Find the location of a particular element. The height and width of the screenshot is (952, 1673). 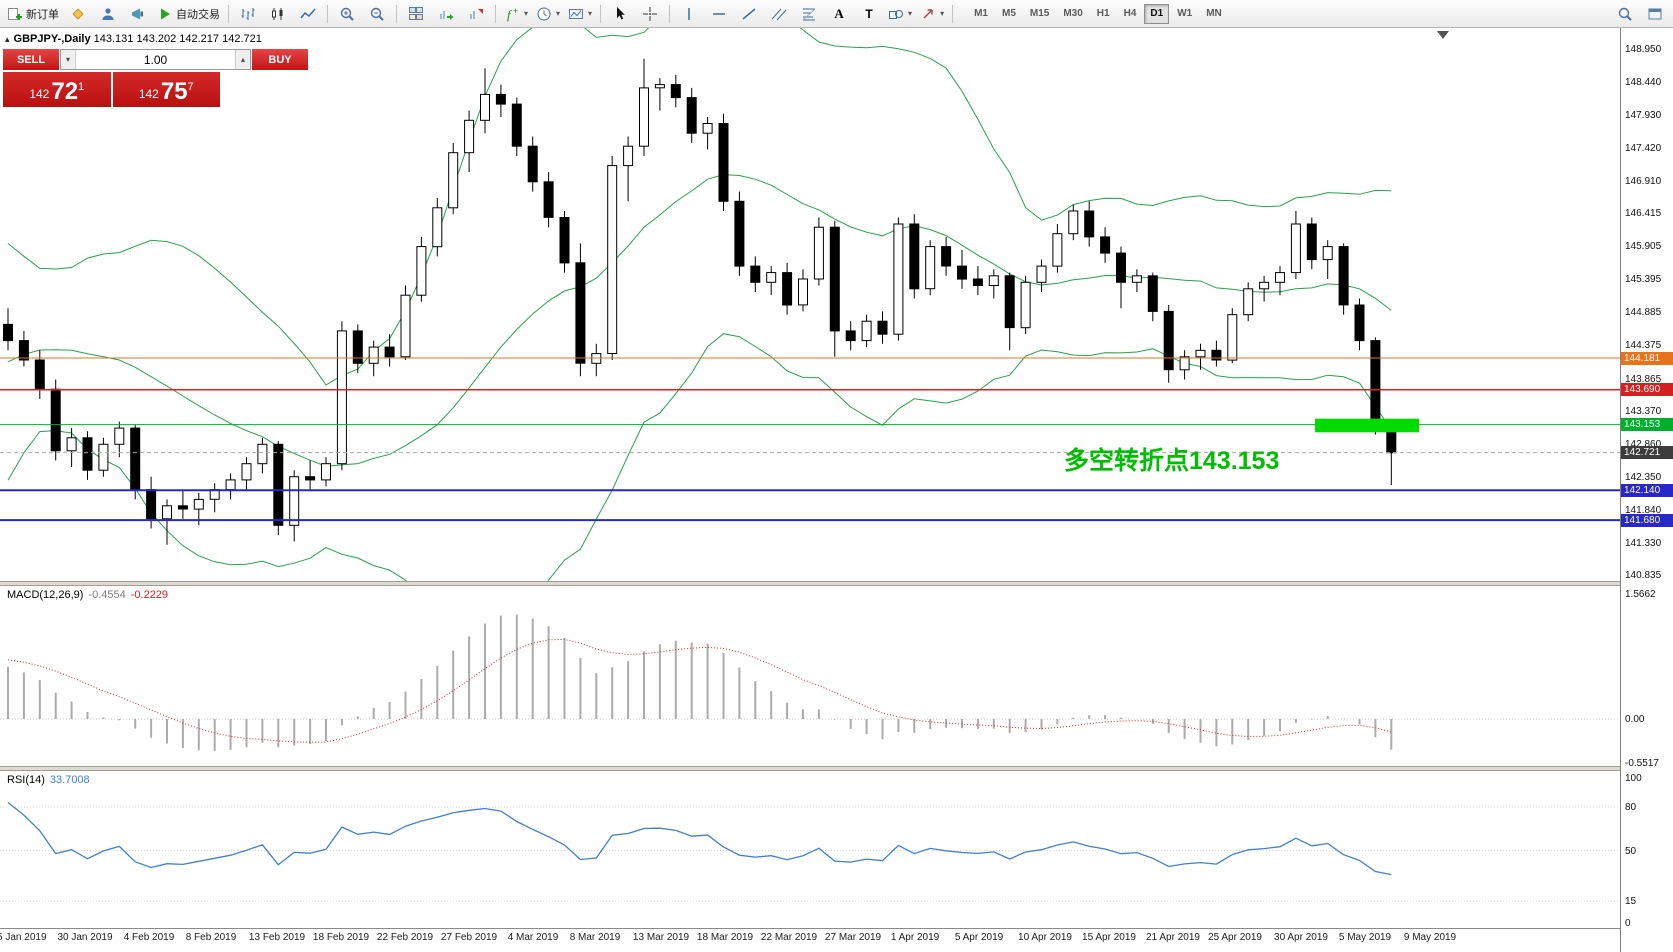

window-icon is located at coordinates (1655, 13).